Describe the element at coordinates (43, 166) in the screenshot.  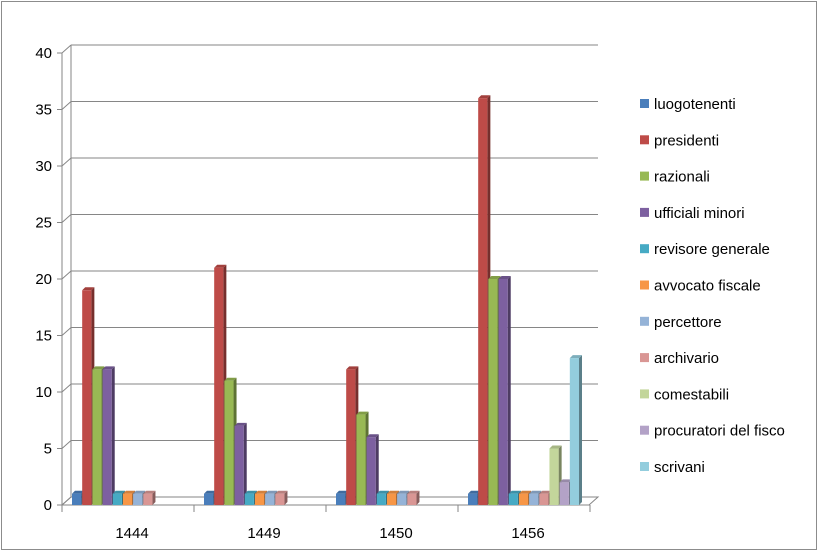
I see `y-tick-label: 30` at that location.